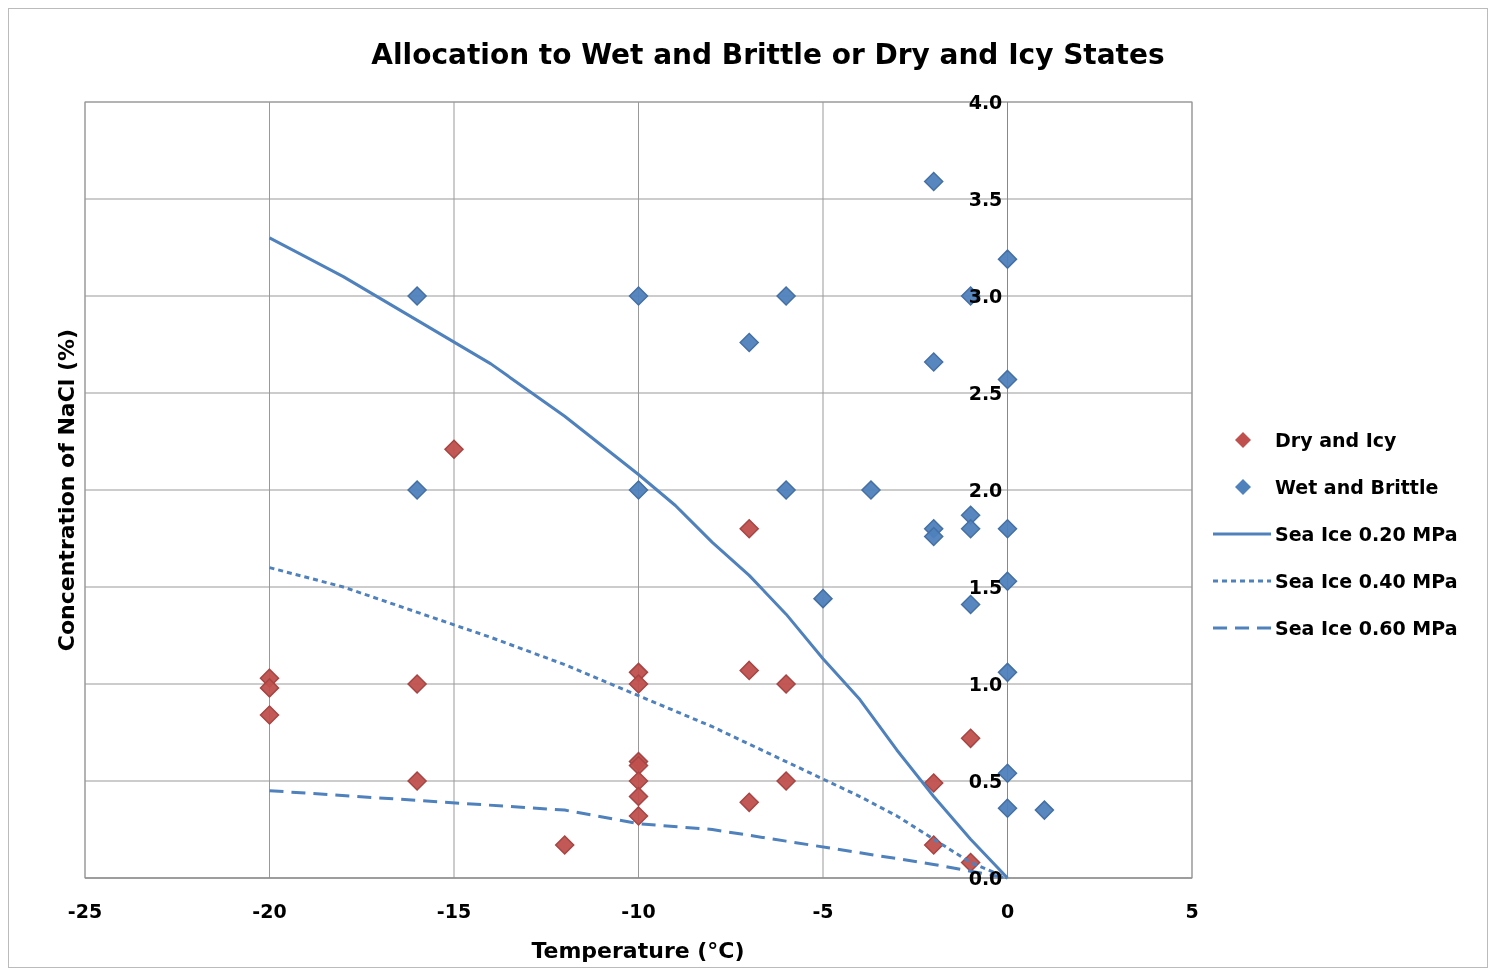 The height and width of the screenshot is (978, 1501). What do you see at coordinates (985, 393) in the screenshot?
I see `y-tick-label: 2.5` at bounding box center [985, 393].